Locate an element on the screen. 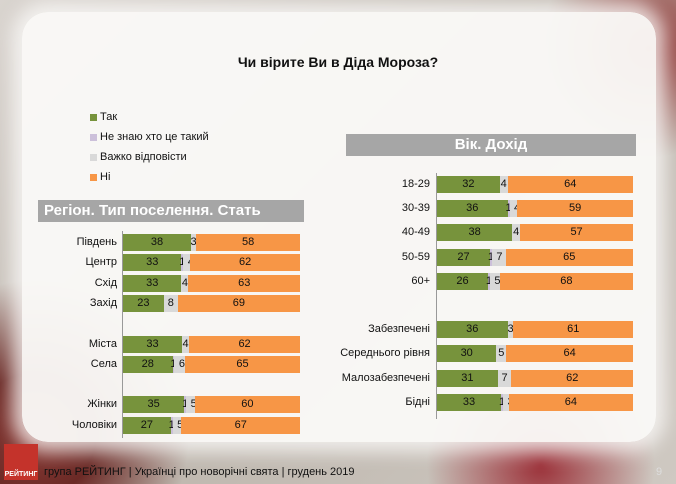  legend-label: Ні is located at coordinates (105, 177).